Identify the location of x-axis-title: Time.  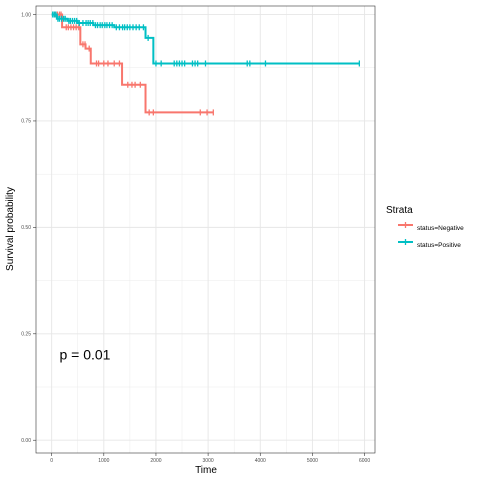
(206, 470).